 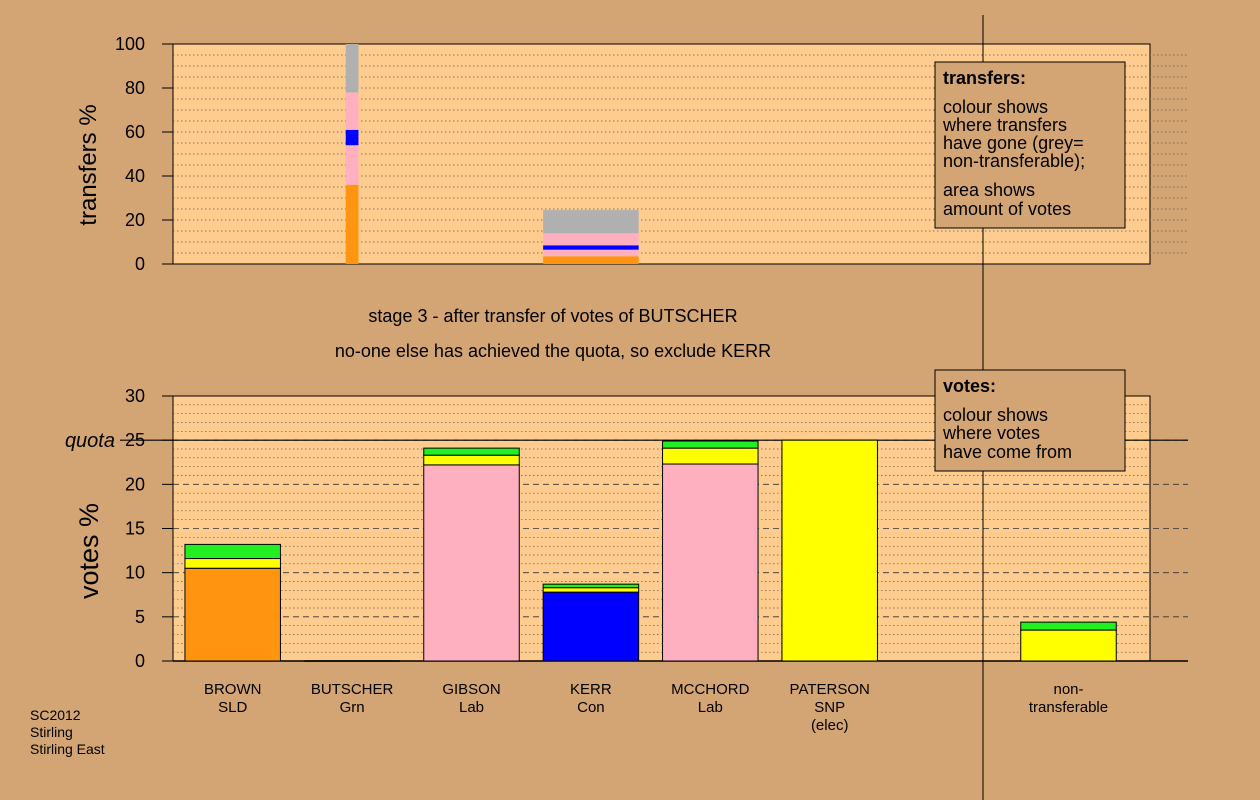 What do you see at coordinates (969, 386) in the screenshot?
I see `votes-legend-title: votes:` at bounding box center [969, 386].